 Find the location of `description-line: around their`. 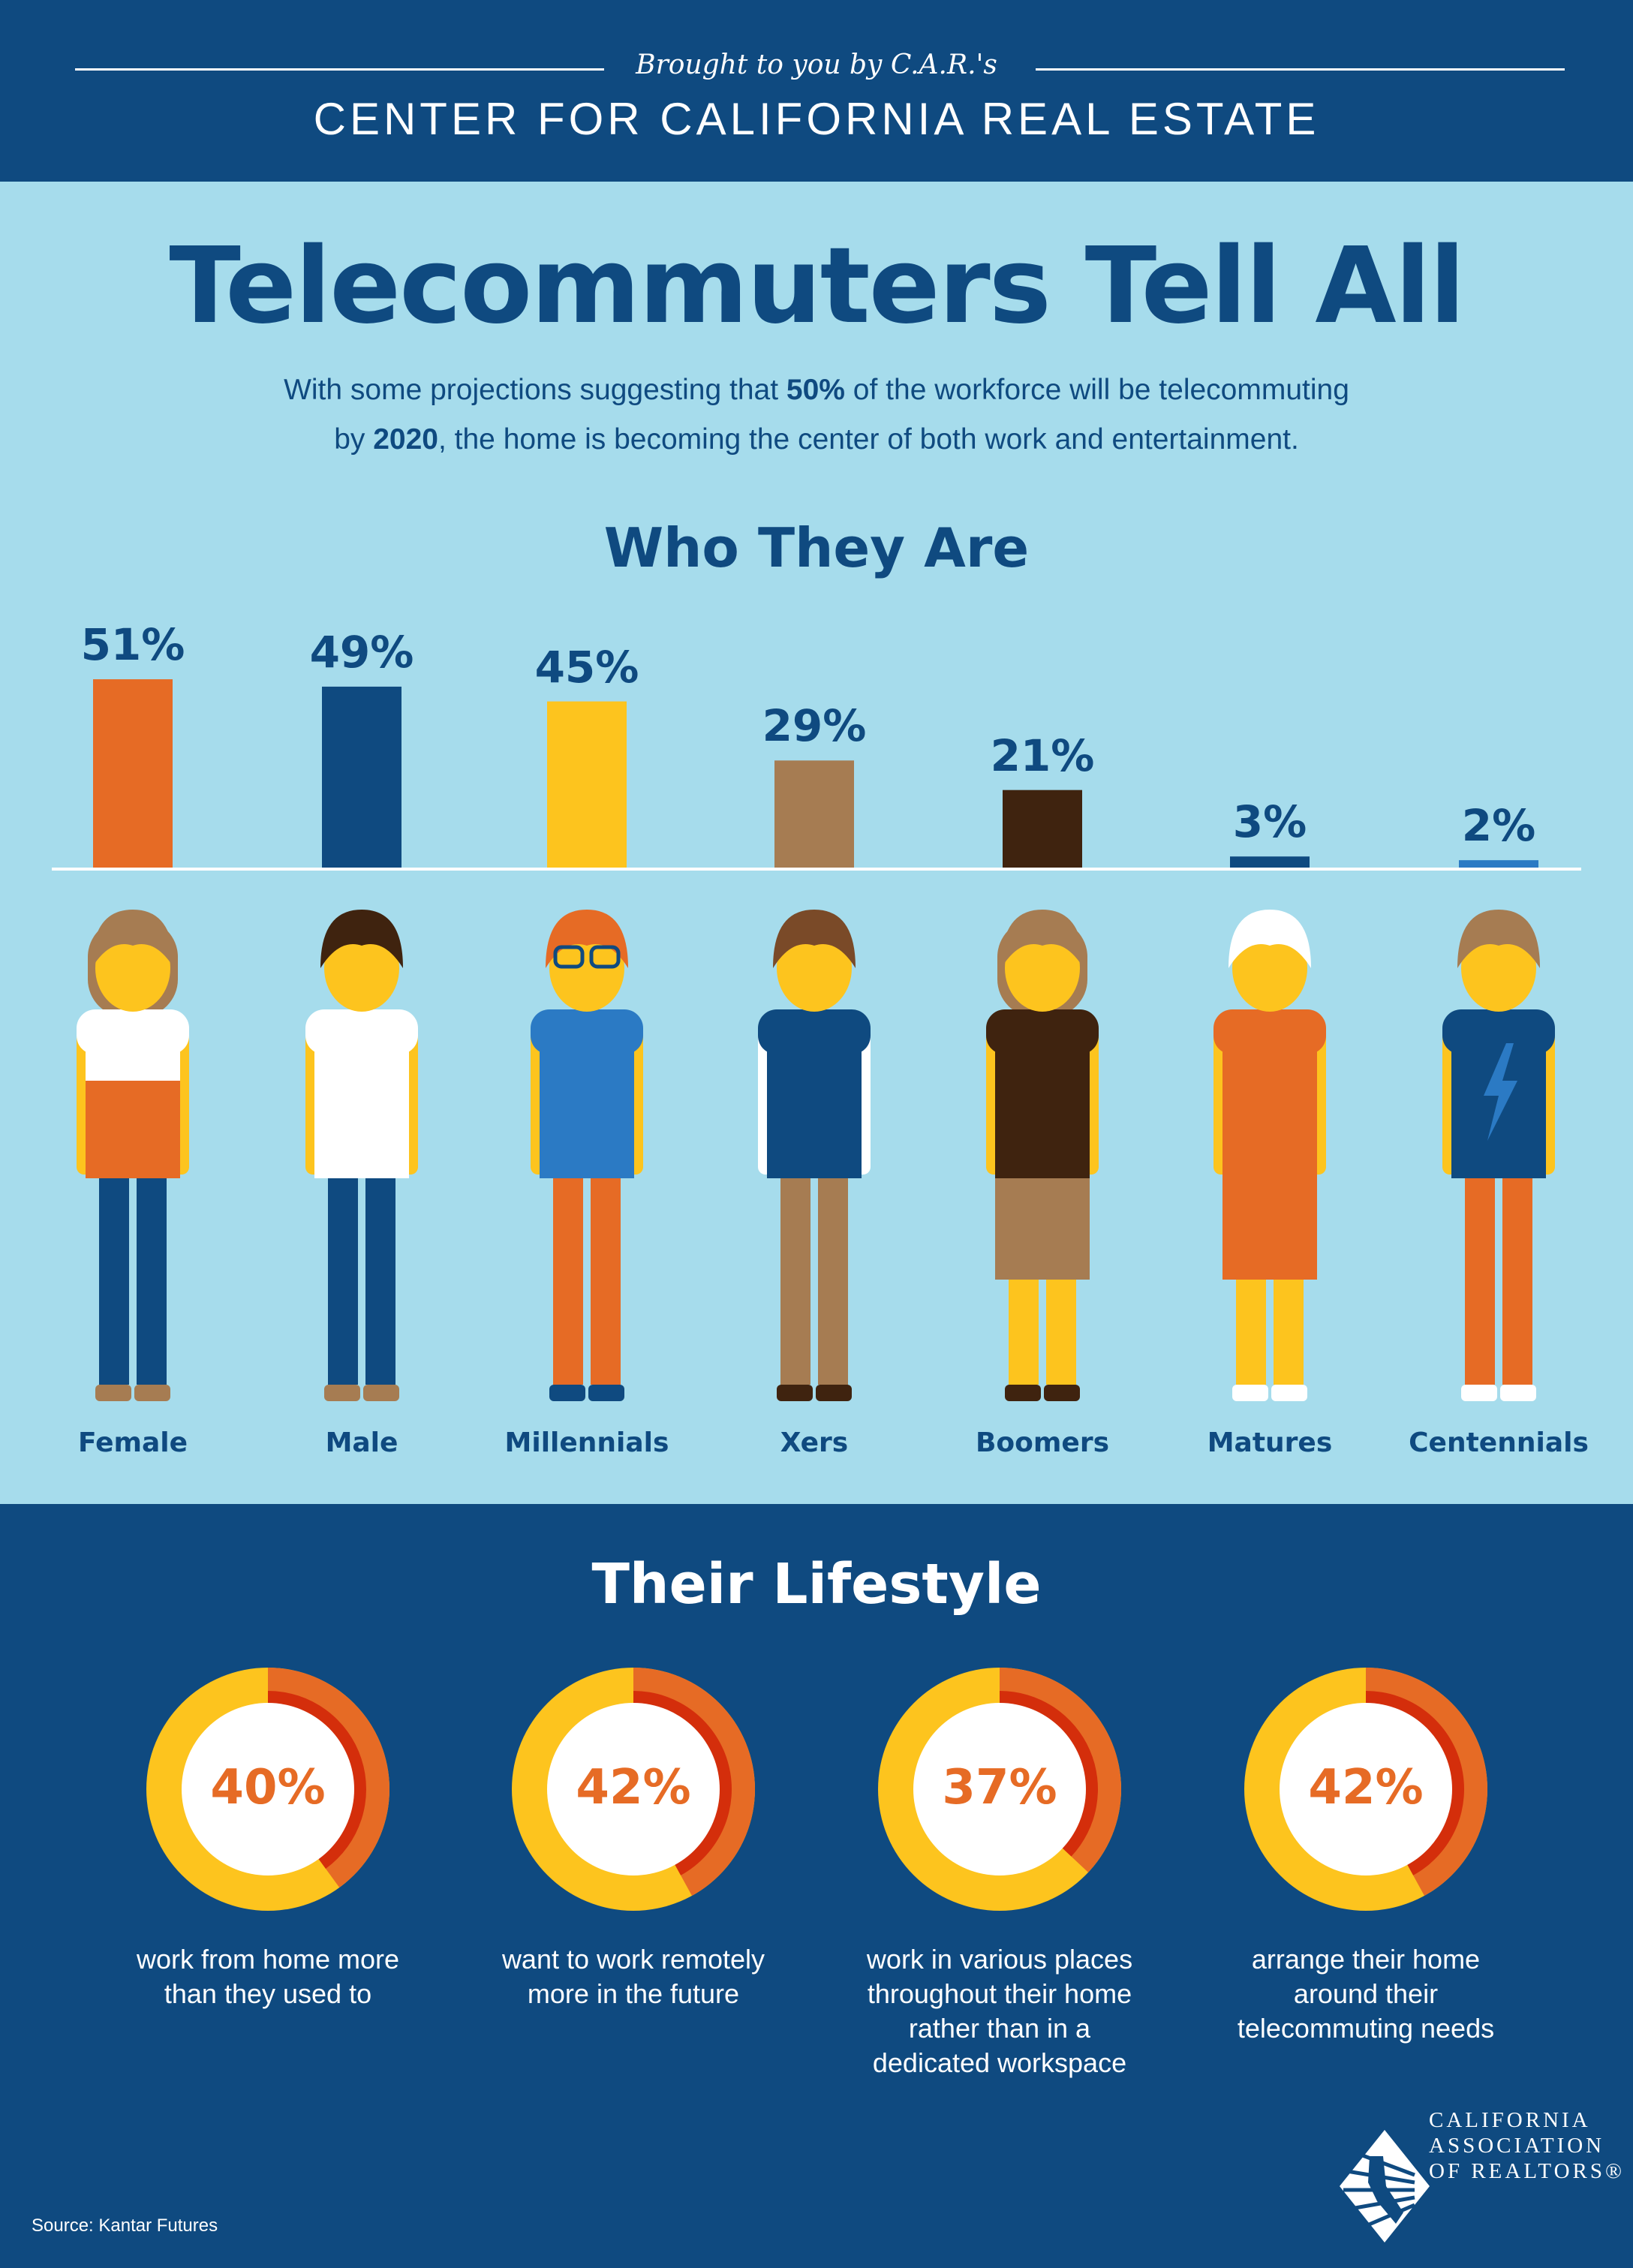

description-line: around their is located at coordinates (1366, 1994).